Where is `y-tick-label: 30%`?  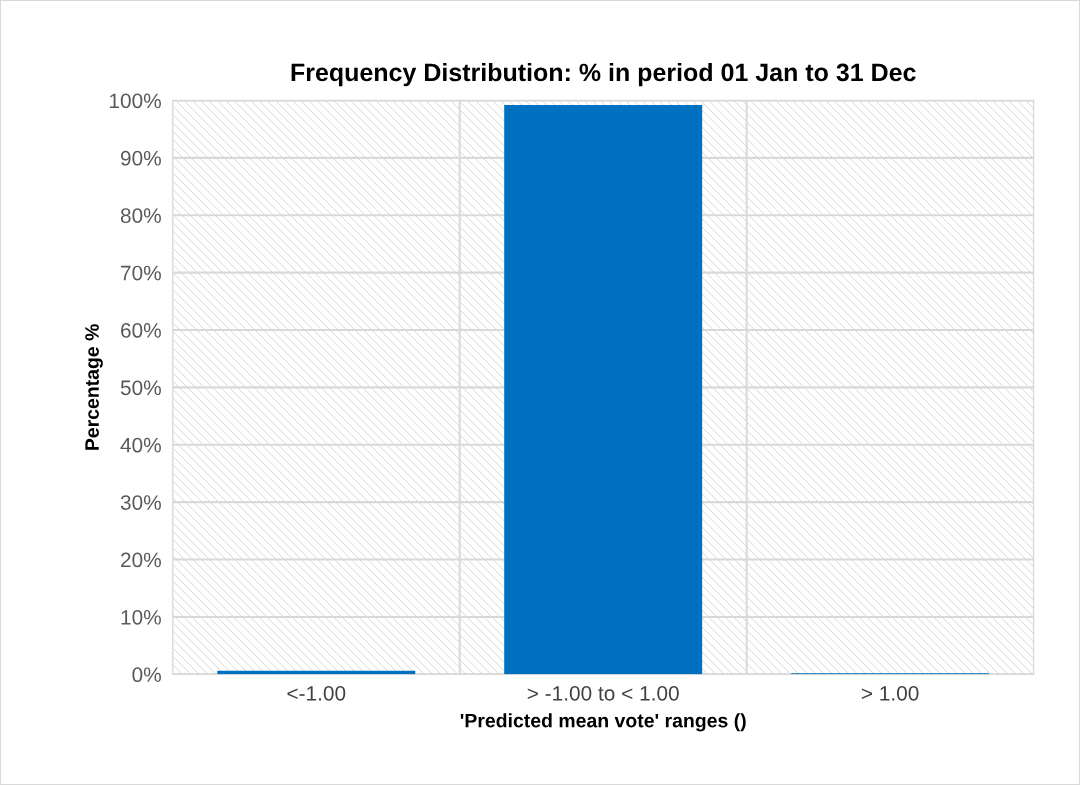
y-tick-label: 30% is located at coordinates (140, 502).